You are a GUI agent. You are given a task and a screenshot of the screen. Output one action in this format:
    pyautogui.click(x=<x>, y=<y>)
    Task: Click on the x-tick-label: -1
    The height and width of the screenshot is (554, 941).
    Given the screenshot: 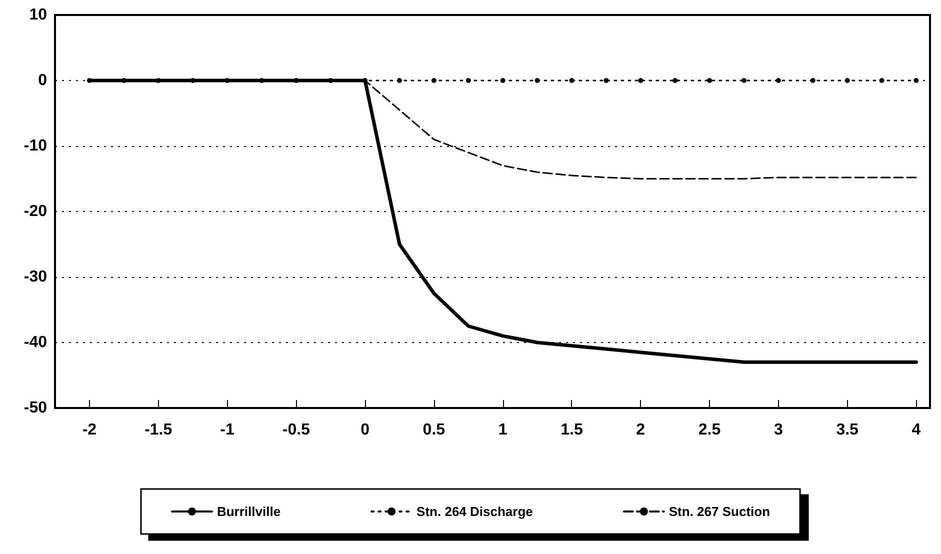 What is the action you would take?
    pyautogui.click(x=227, y=430)
    